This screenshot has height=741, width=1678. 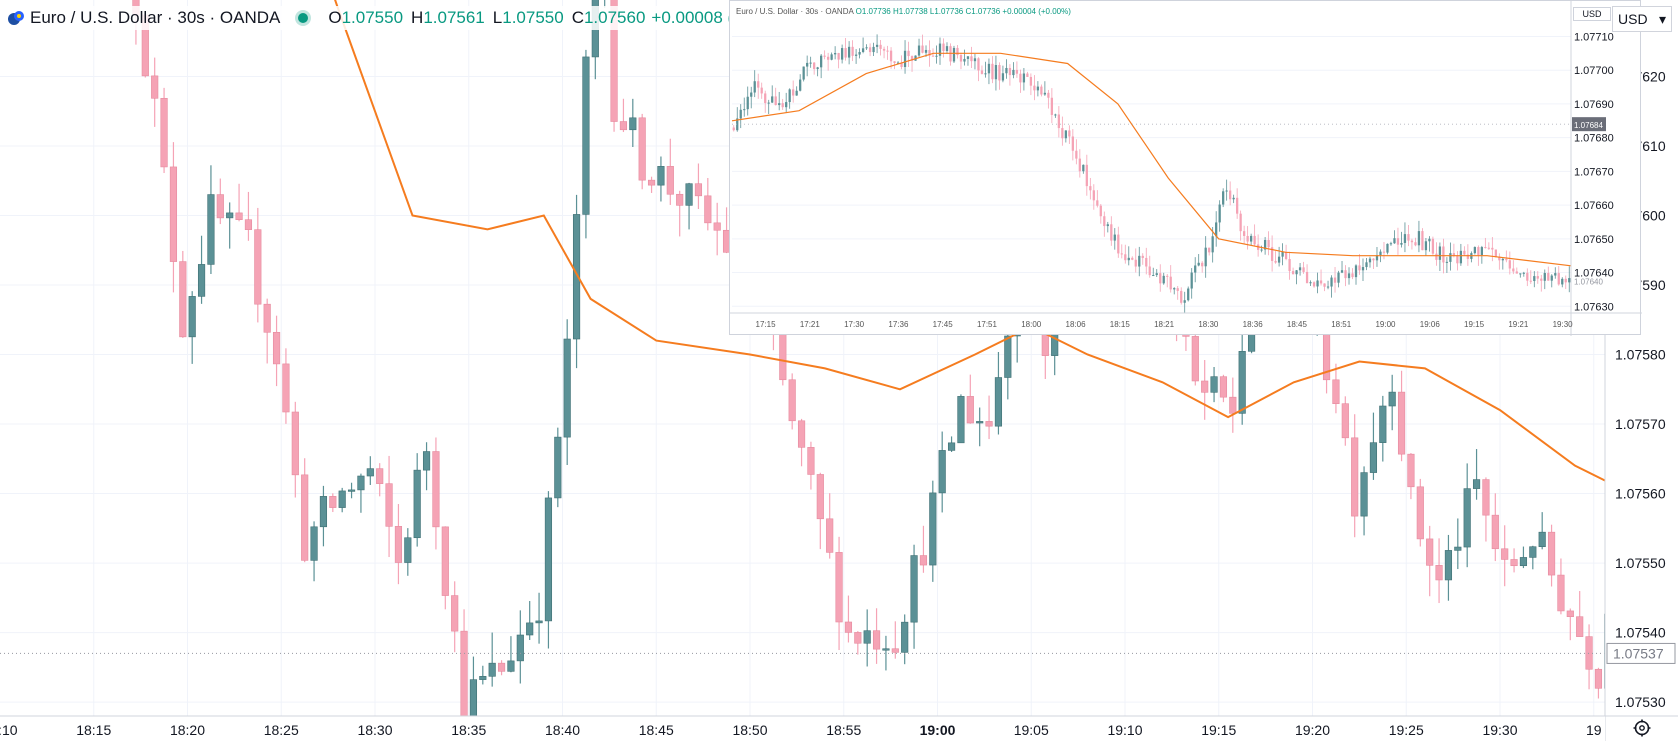 I want to click on time-tick-label: 18:55, so click(x=843, y=730).